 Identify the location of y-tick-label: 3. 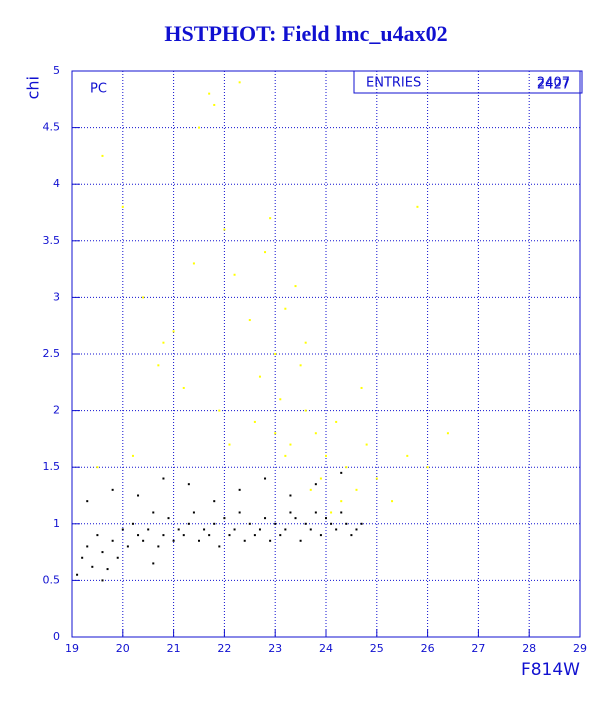
(56, 296).